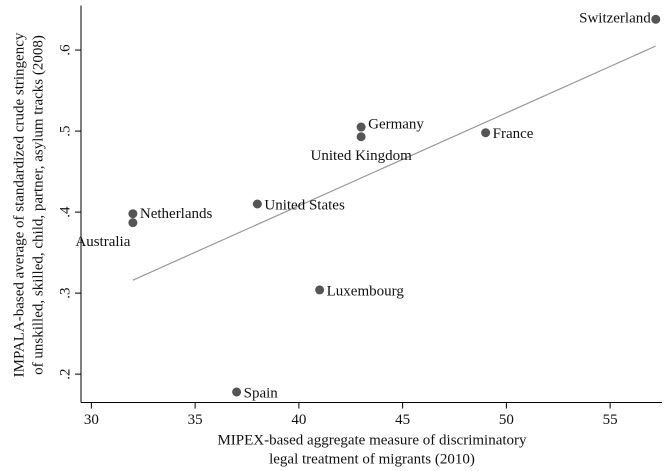  Describe the element at coordinates (195, 420) in the screenshot. I see `x-tick-label: 35` at that location.